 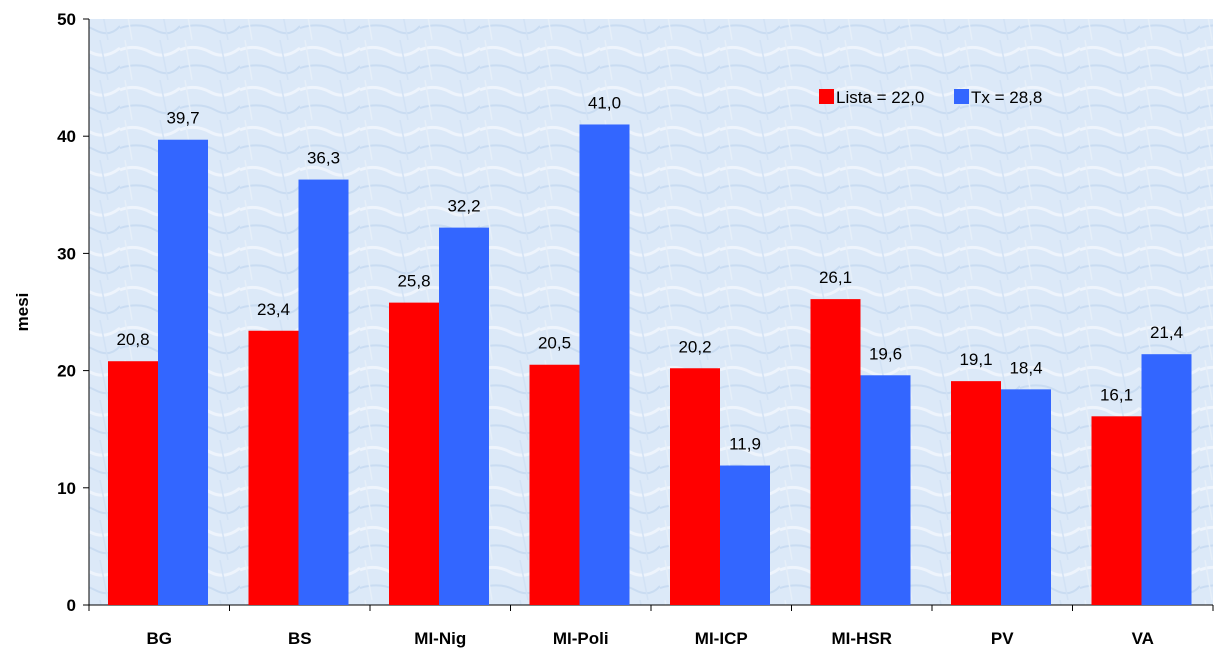 What do you see at coordinates (273, 309) in the screenshot?
I see `data-label: 23,4` at bounding box center [273, 309].